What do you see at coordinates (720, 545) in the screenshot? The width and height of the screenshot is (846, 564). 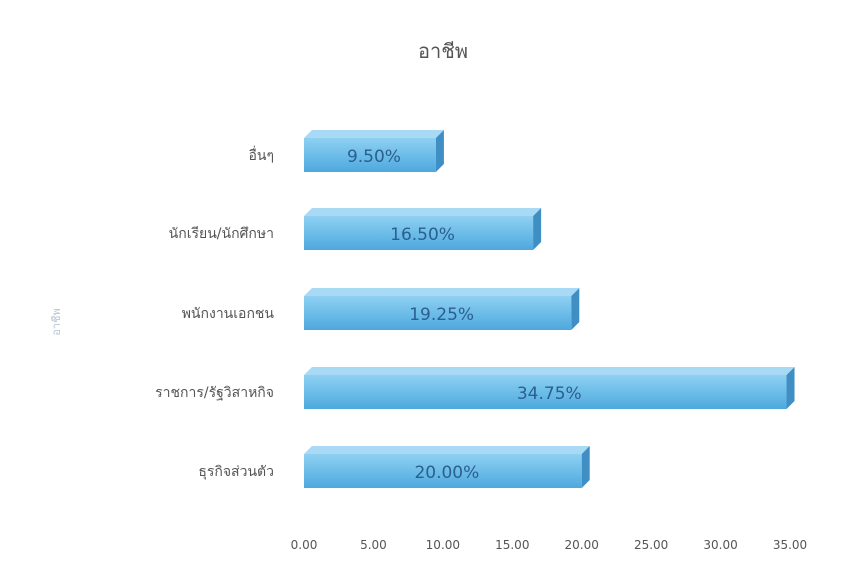 I see `x-tick-label: 30.00` at bounding box center [720, 545].